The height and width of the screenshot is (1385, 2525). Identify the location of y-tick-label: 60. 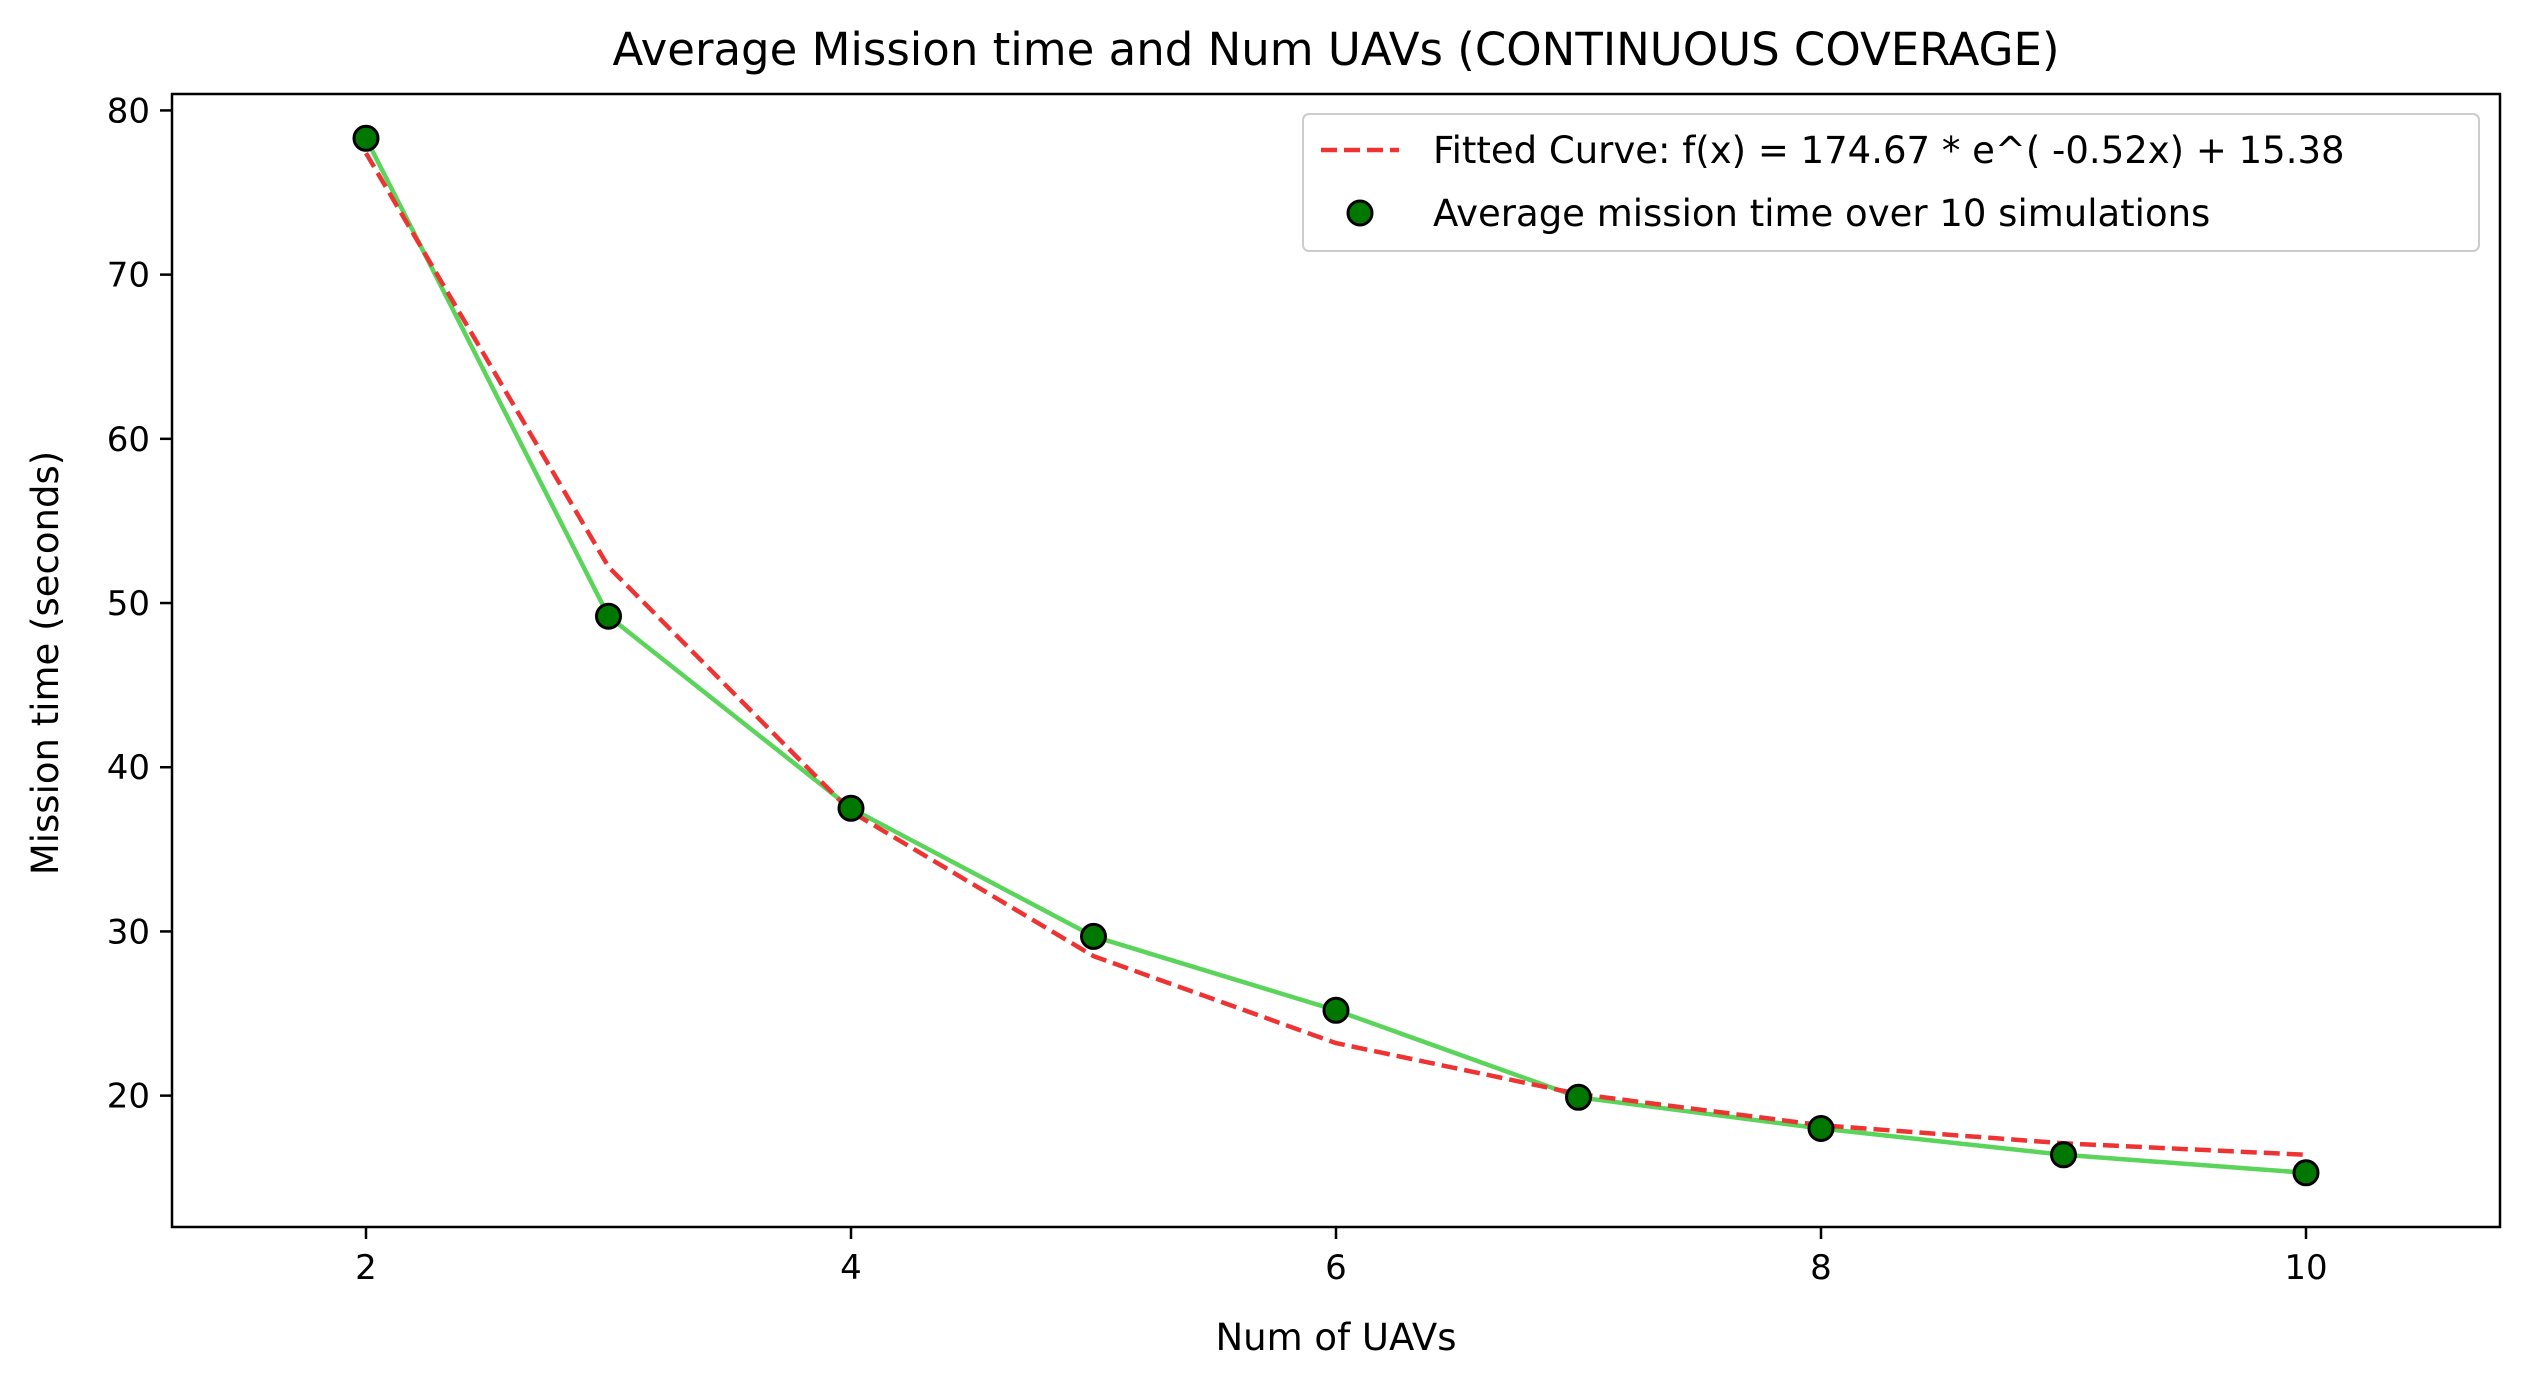
(128, 440).